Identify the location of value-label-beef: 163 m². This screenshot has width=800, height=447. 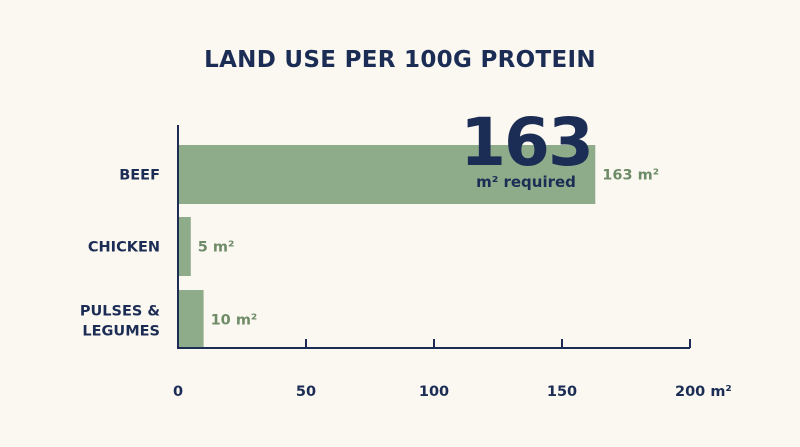
(630, 176).